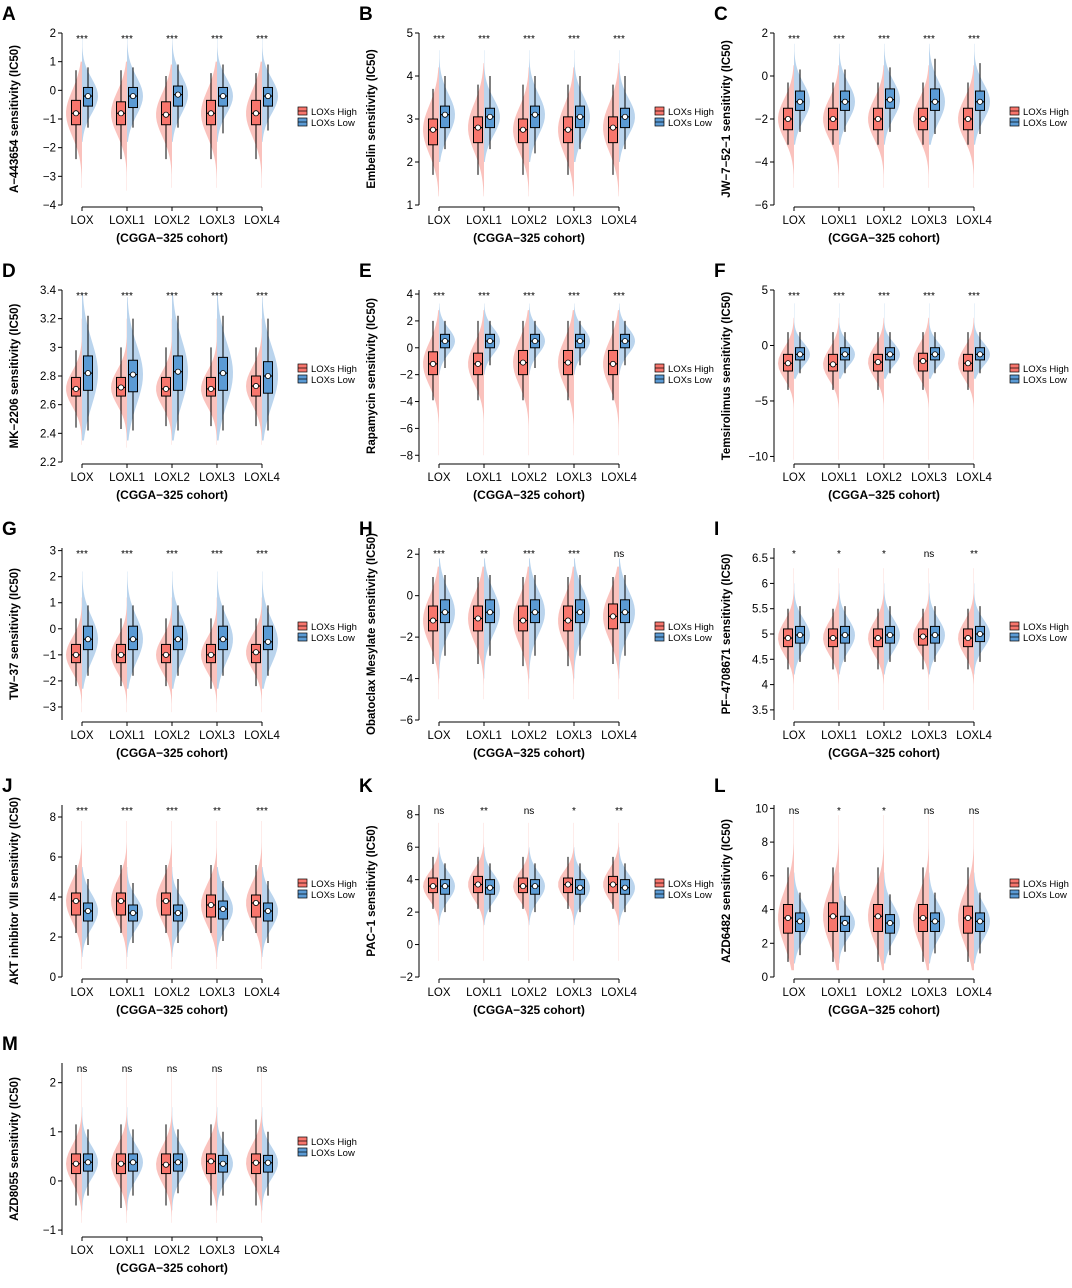  Describe the element at coordinates (48, 377) in the screenshot. I see `y-tick-label: 2.8` at that location.